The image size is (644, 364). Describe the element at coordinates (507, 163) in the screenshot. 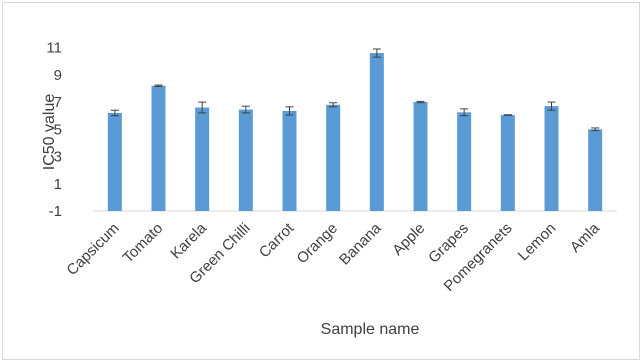

I see `bar-pomegranets` at that location.